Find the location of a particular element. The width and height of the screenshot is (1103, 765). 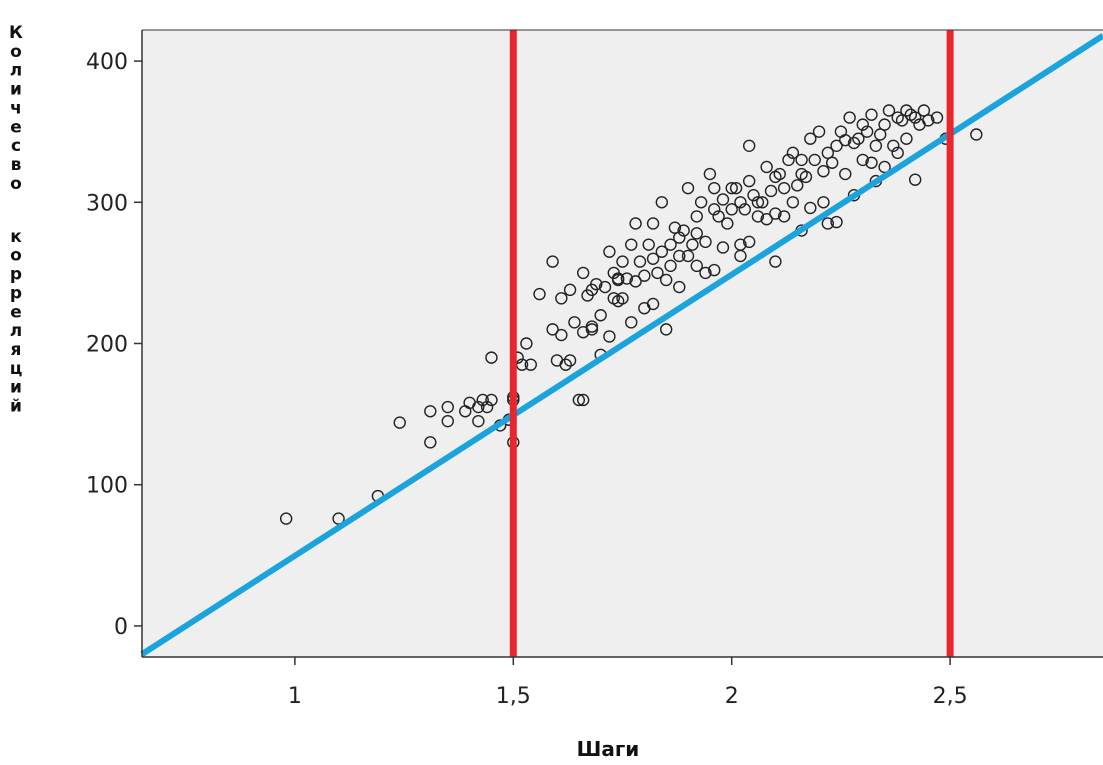

y-tick-label: 100 is located at coordinates (107, 486).